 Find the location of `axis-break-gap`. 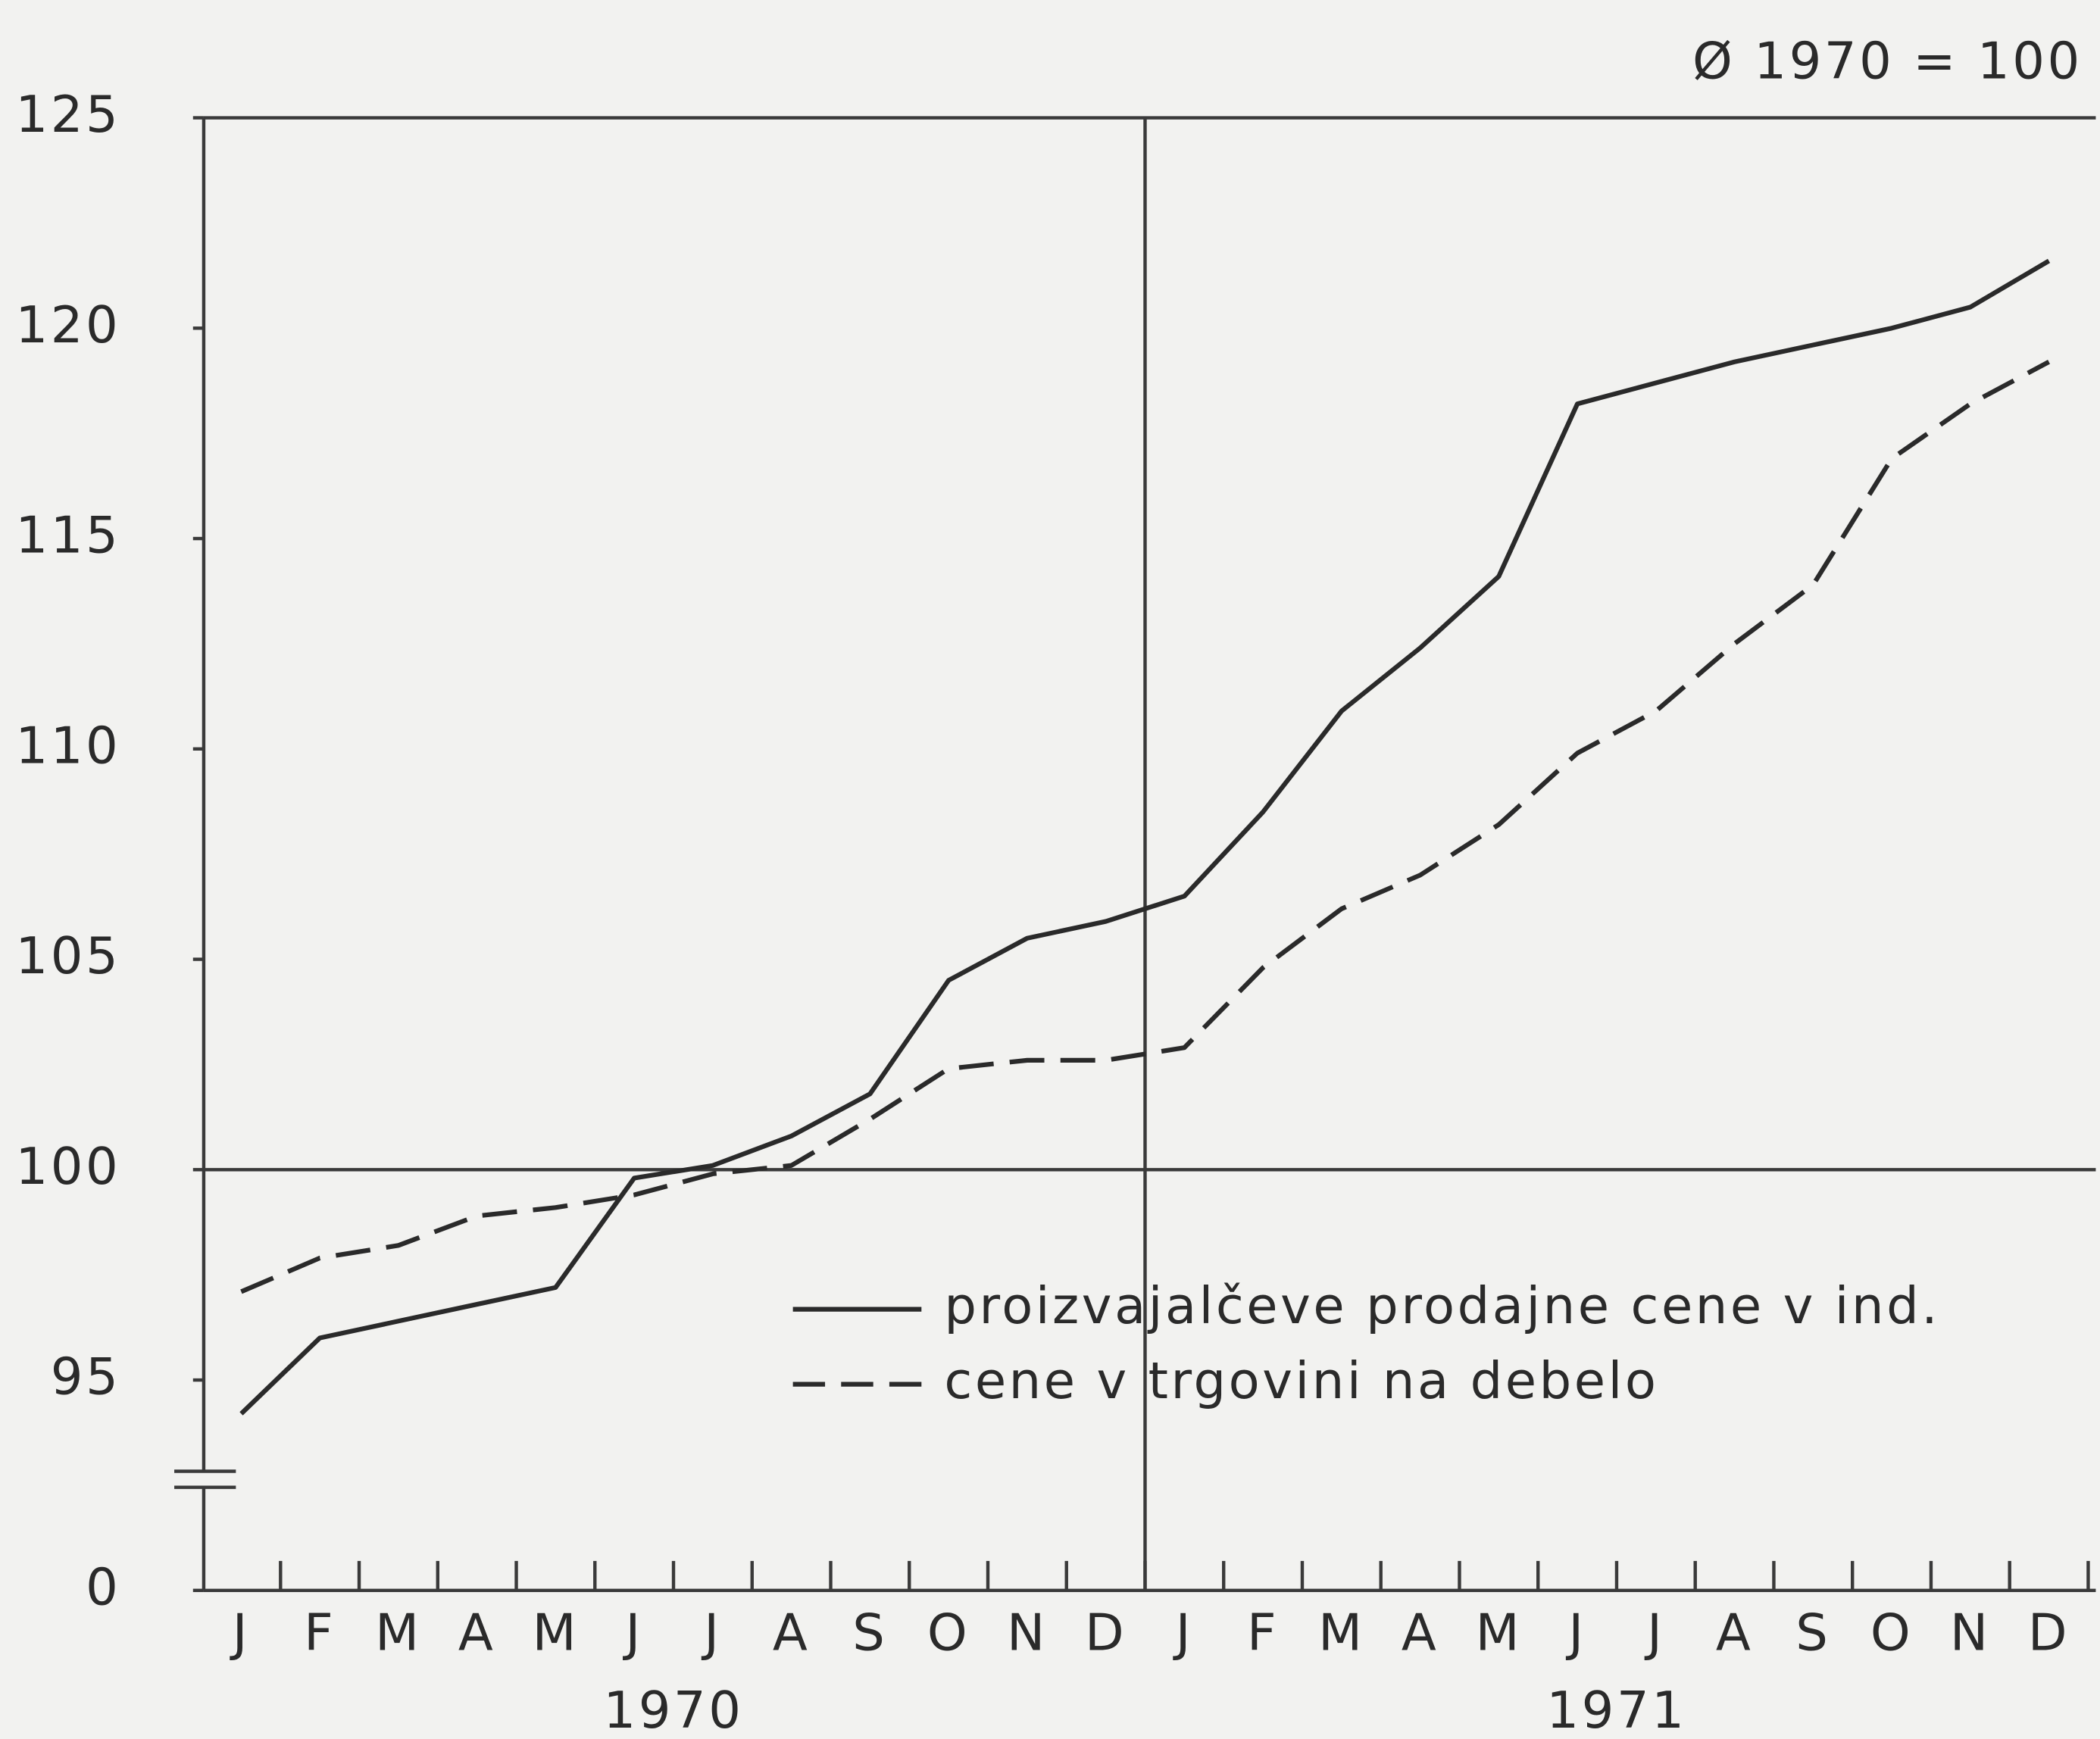

axis-break-gap is located at coordinates (204, 1479).